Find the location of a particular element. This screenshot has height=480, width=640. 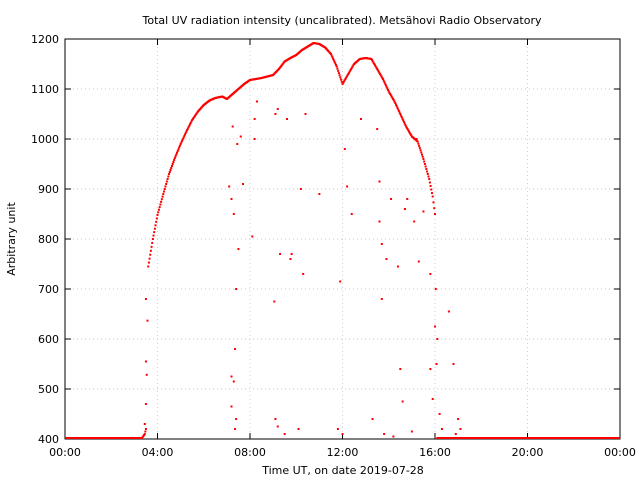

y-axis-label: Arbitrary unit is located at coordinates (11, 239).